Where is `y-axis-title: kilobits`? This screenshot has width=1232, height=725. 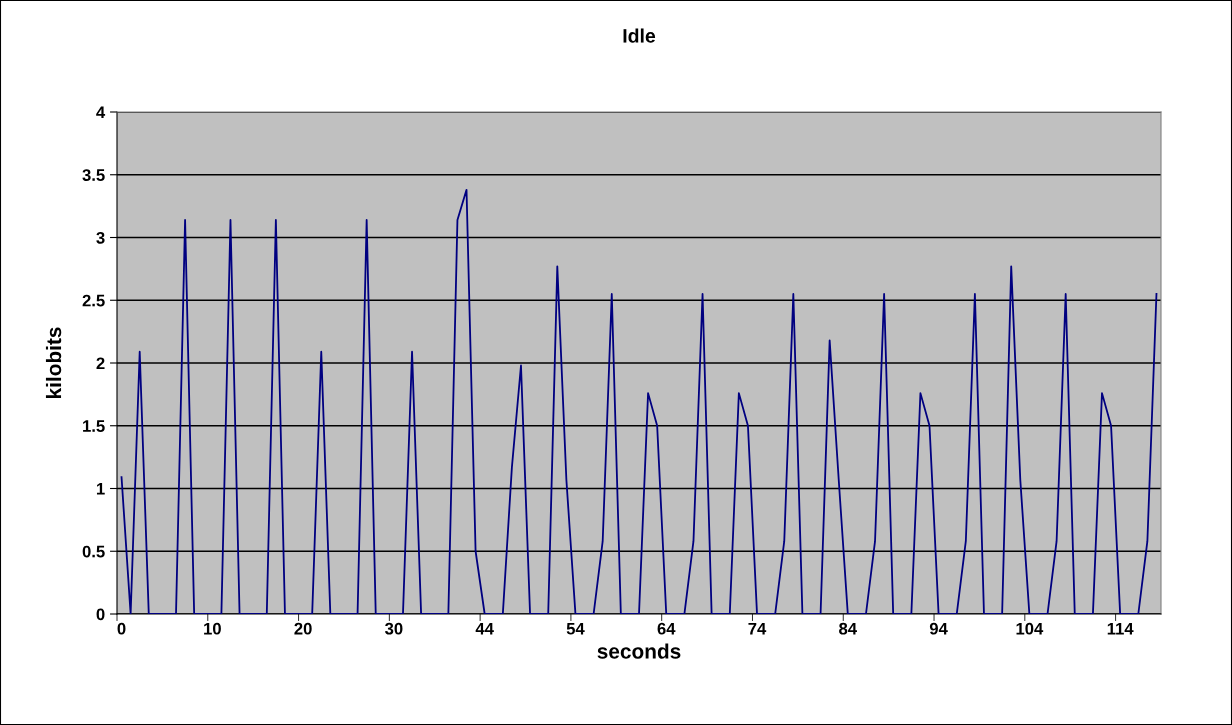 y-axis-title: kilobits is located at coordinates (53, 362).